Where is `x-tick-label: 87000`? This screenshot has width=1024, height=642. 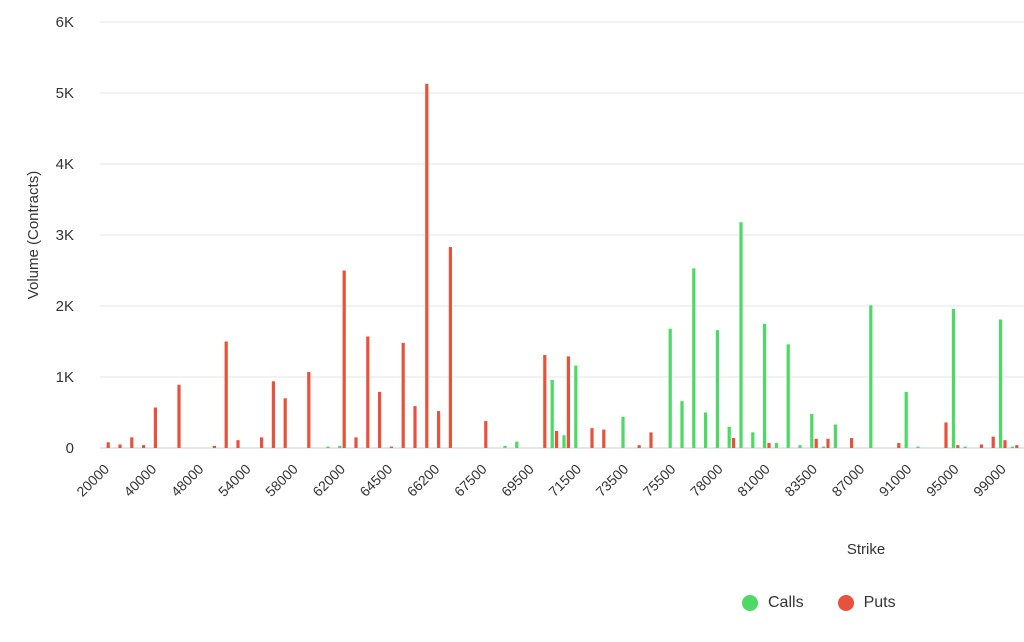 x-tick-label: 87000 is located at coordinates (847, 480).